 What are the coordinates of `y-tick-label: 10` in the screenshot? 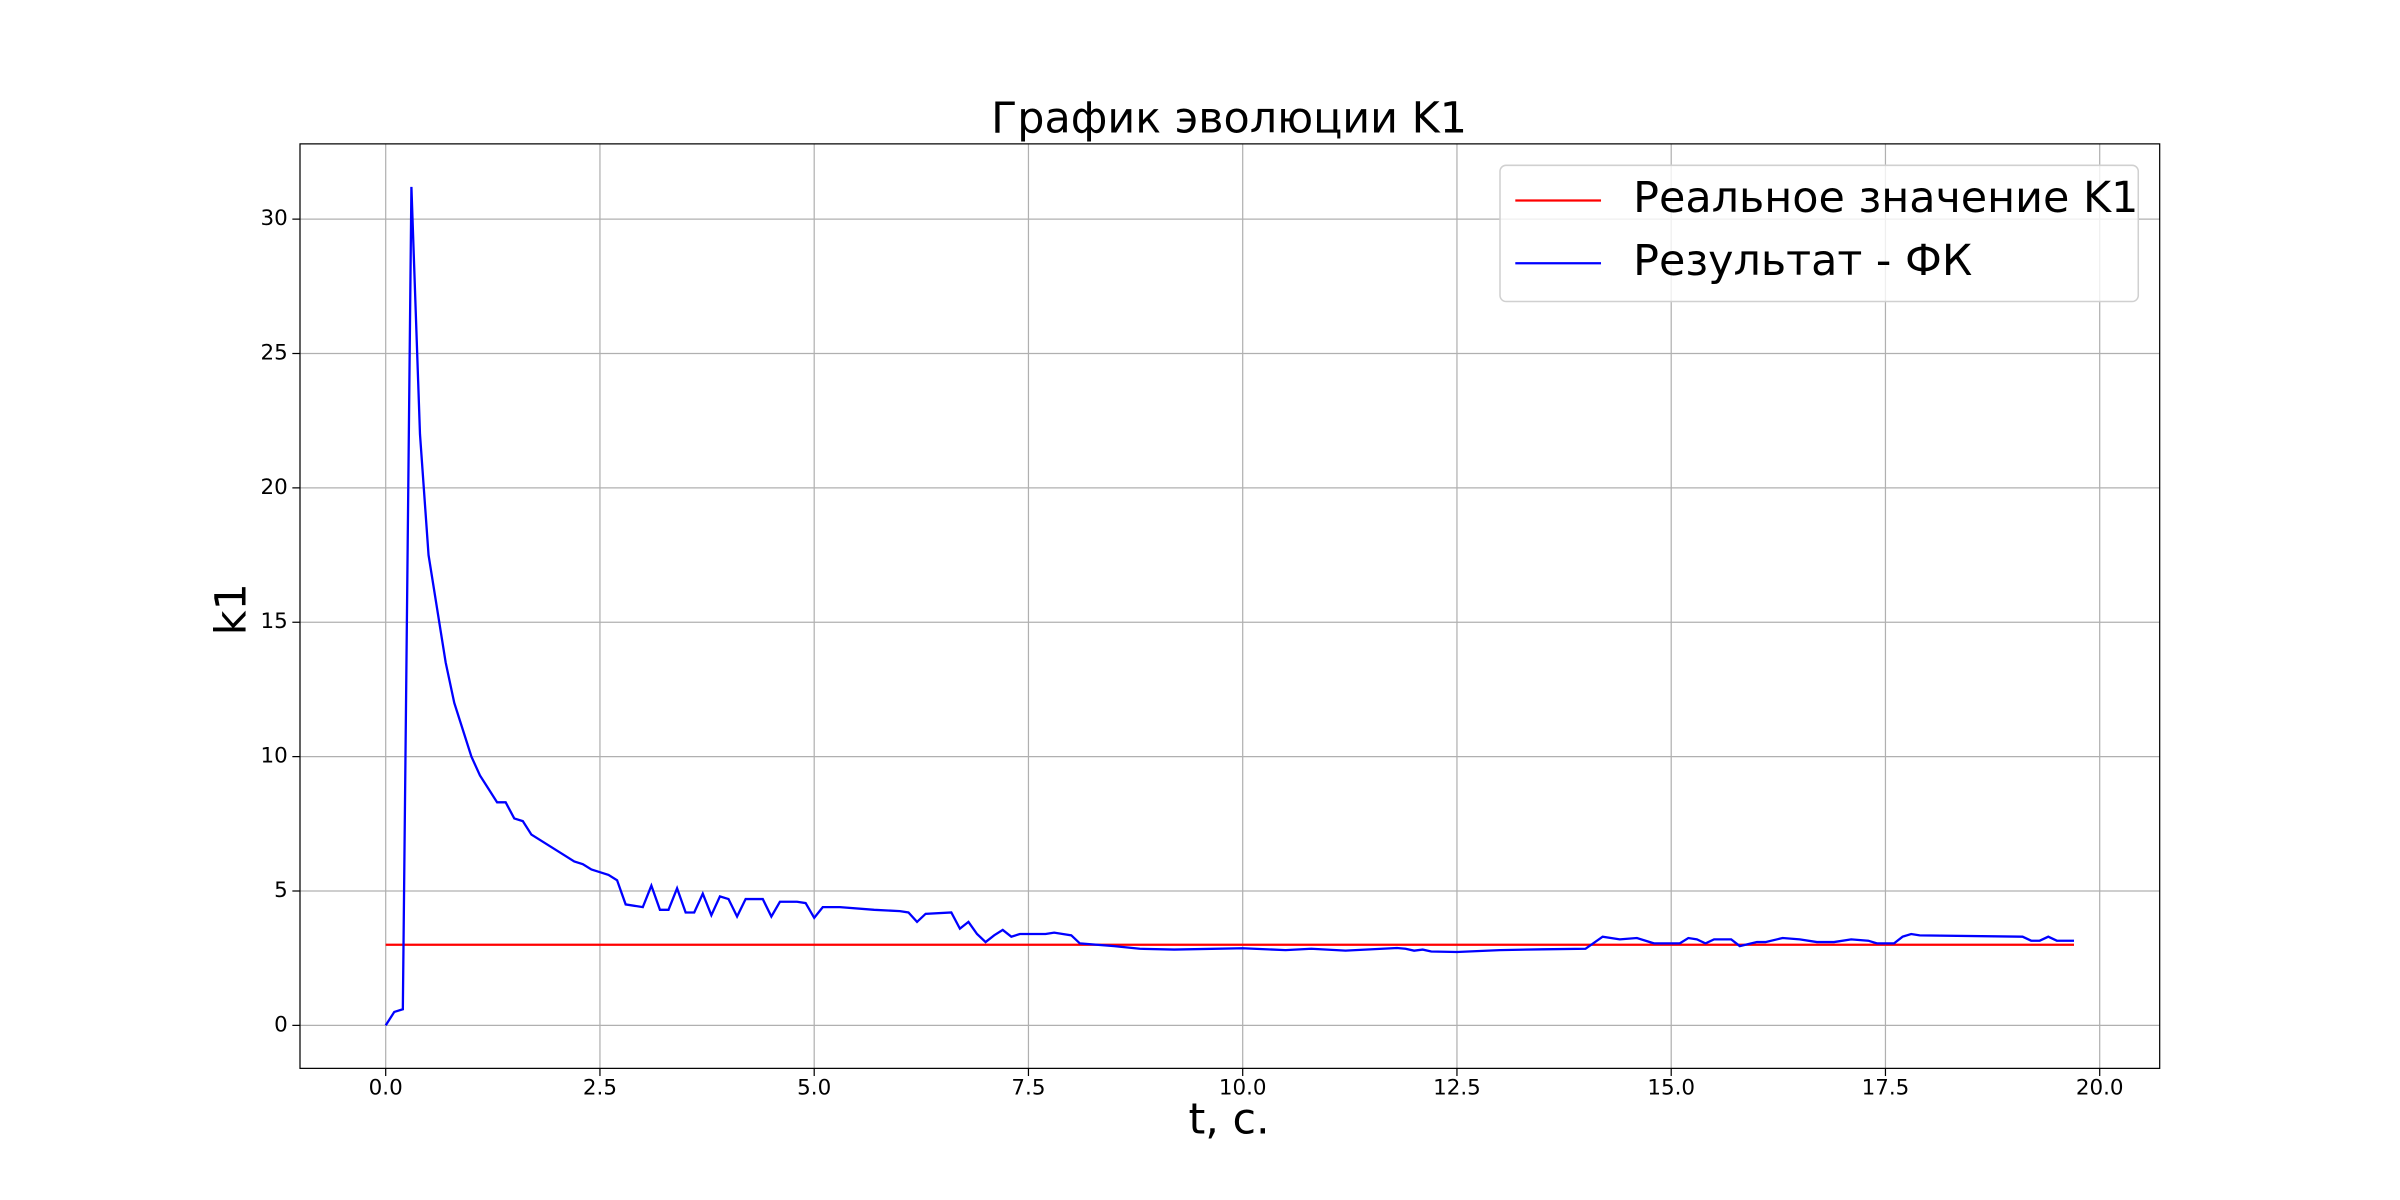 It's located at (274, 756).